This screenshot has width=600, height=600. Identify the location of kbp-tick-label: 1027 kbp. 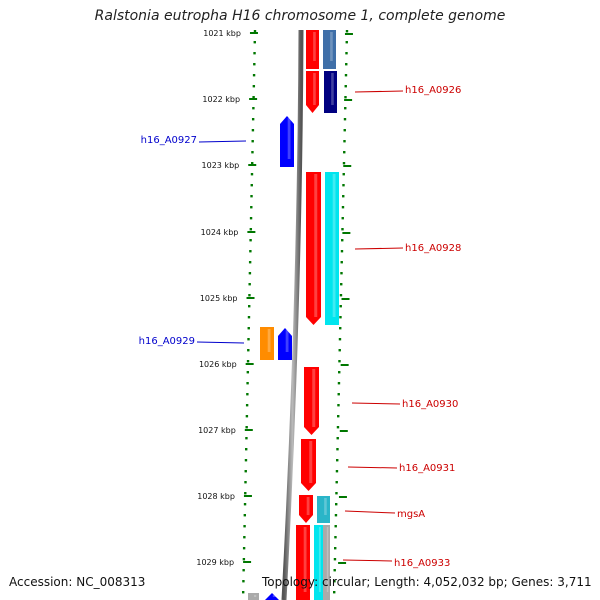
(217, 430).